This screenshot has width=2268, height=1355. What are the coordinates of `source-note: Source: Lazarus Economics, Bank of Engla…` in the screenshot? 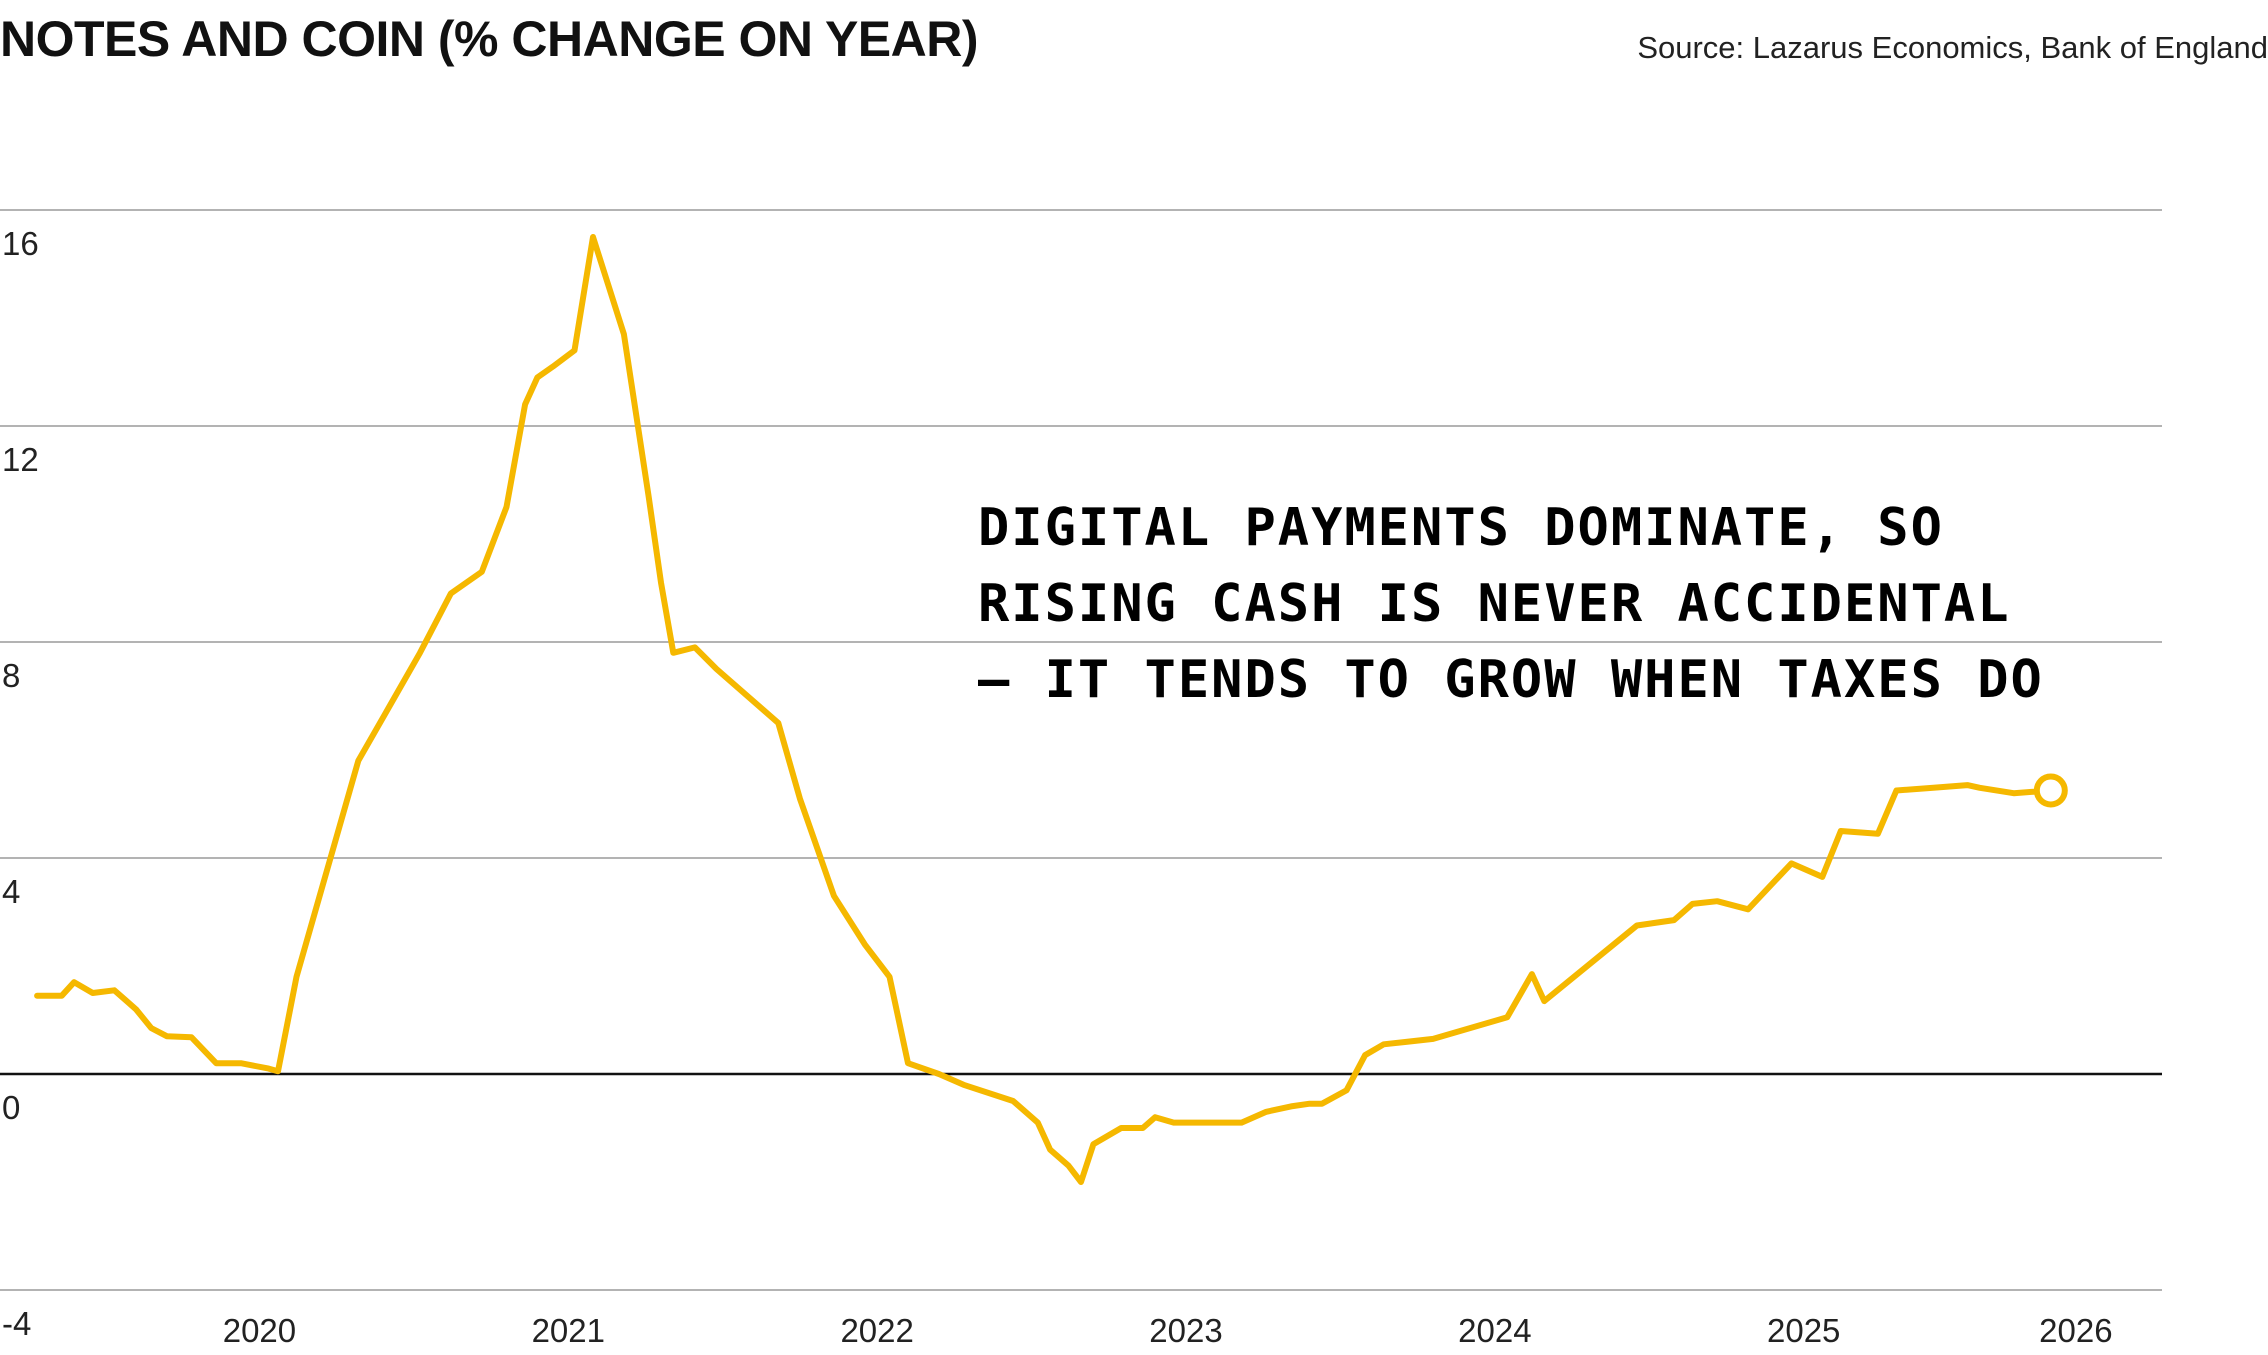 It's located at (1952, 47).